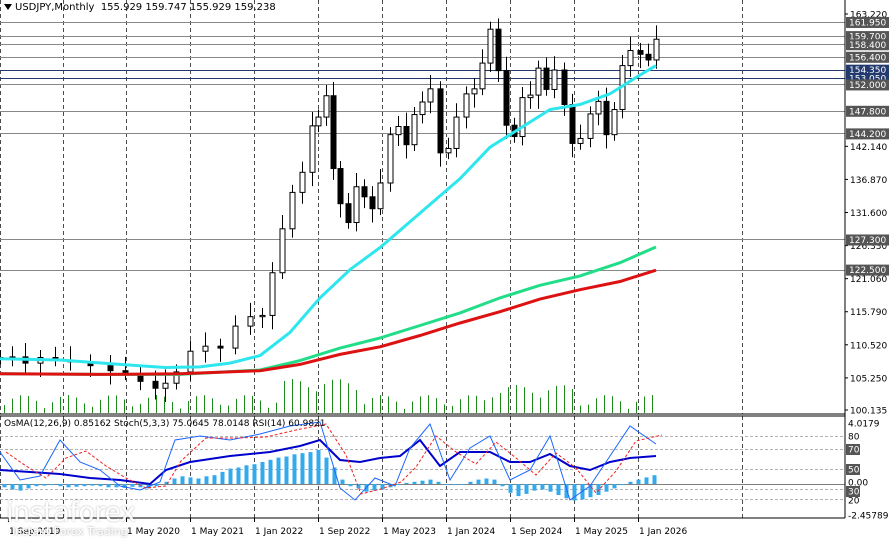 The image size is (890, 544). Describe the element at coordinates (858, 484) in the screenshot. I see `indicator-axis-label: 0.00` at that location.